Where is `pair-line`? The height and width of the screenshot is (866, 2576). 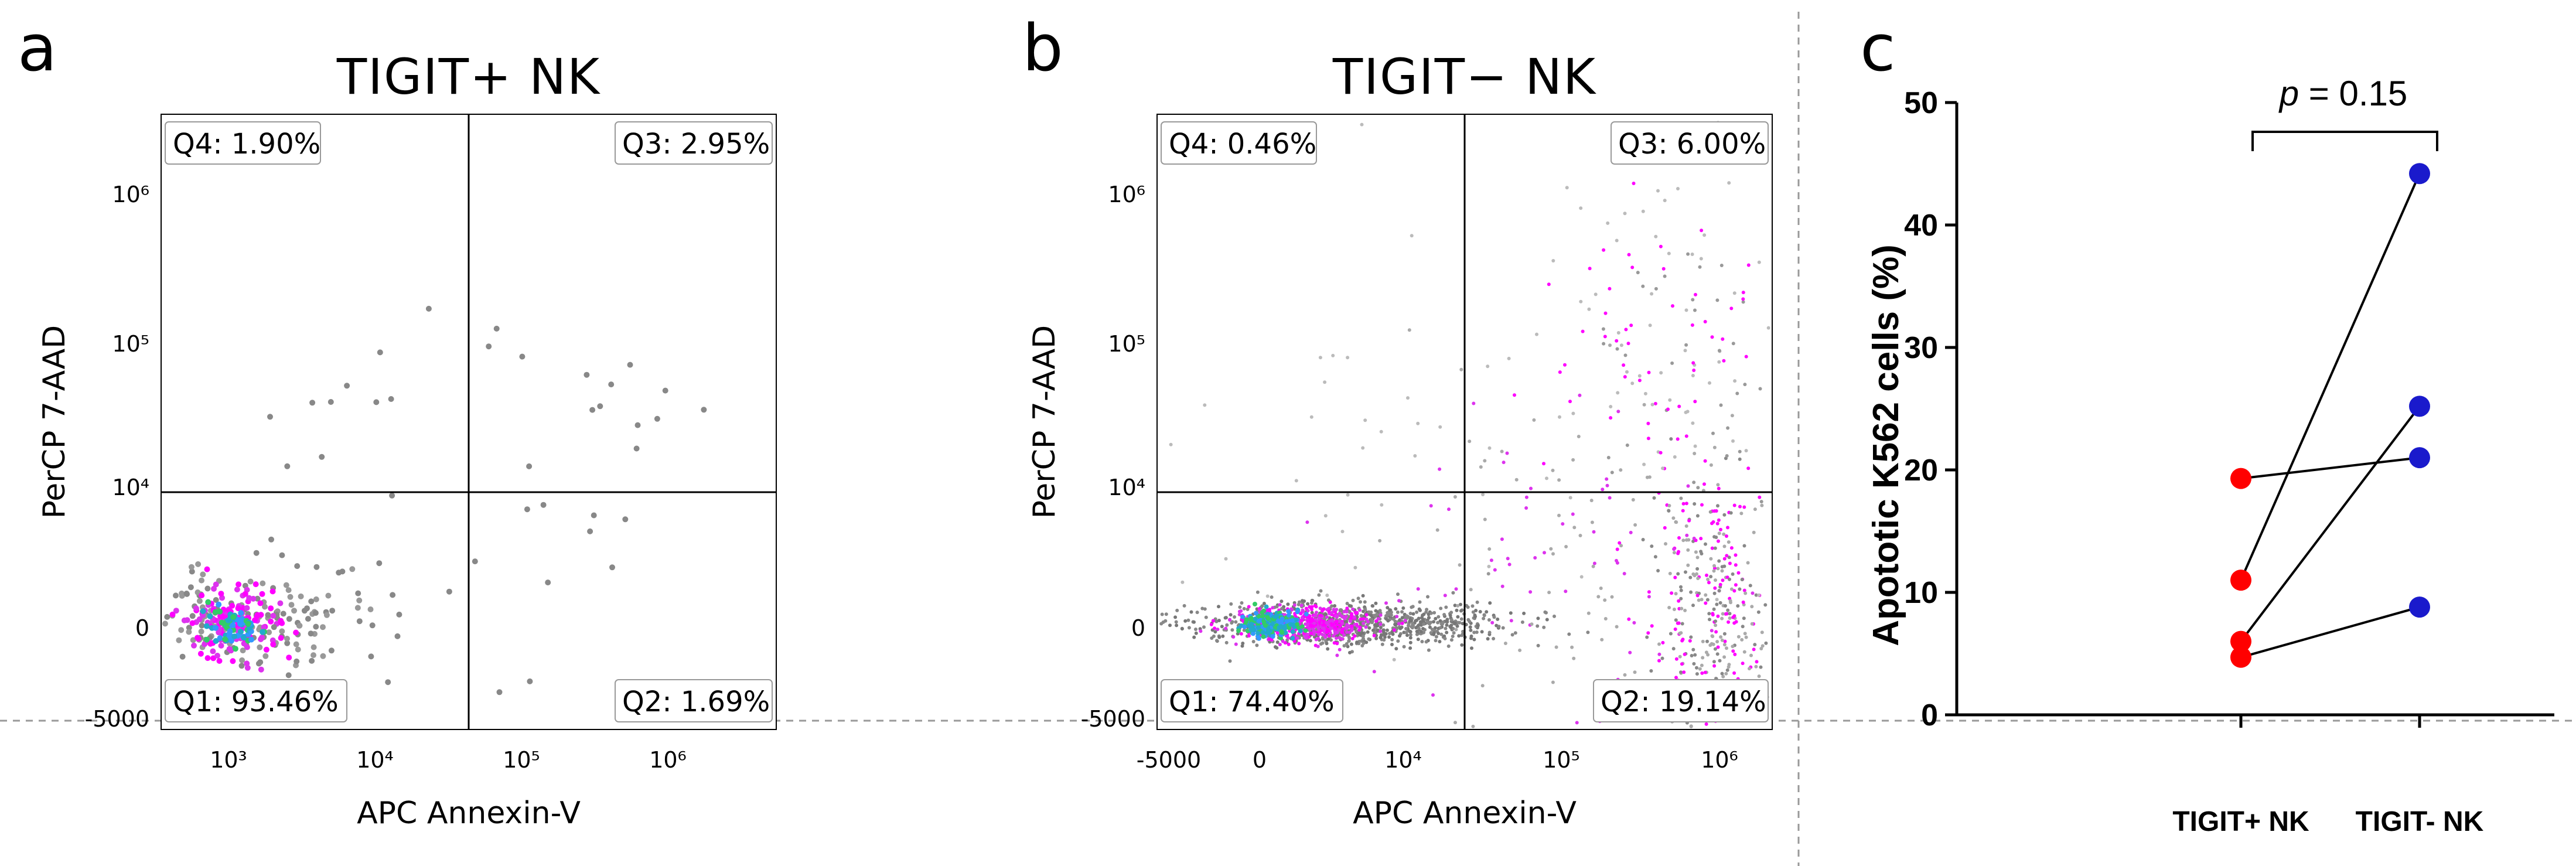
pair-line is located at coordinates (2330, 523).